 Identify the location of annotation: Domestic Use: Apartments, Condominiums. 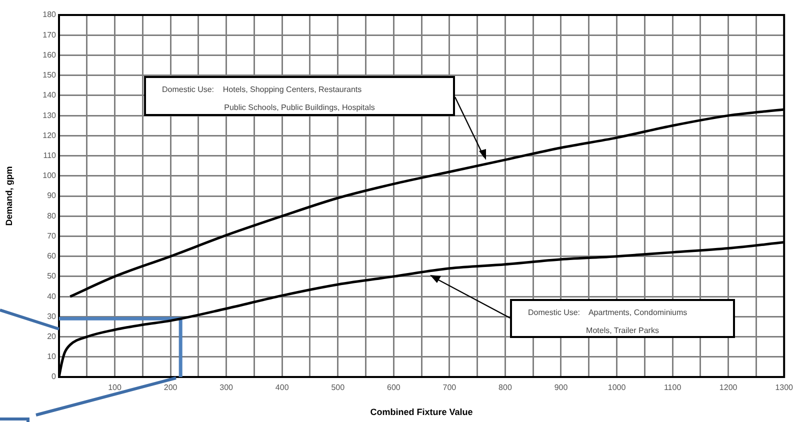
(608, 313).